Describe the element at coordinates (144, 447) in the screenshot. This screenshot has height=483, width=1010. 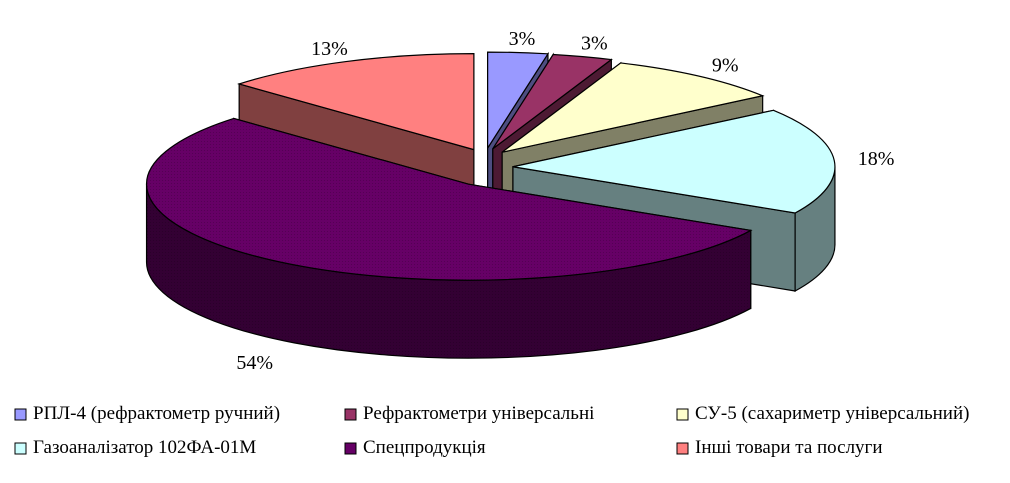
I see `legend-label: Газоаналізатор 102ФА-01М` at that location.